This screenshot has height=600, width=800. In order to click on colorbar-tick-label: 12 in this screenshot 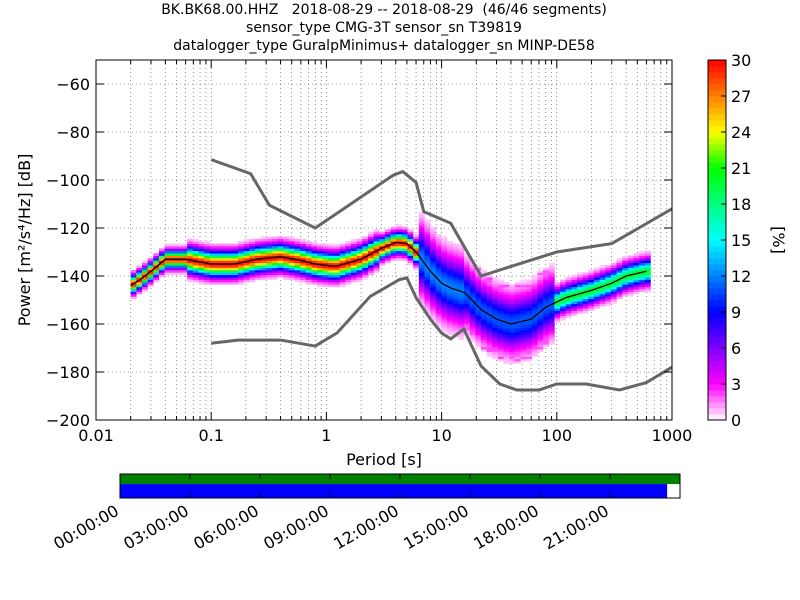, I will do `click(741, 276)`.